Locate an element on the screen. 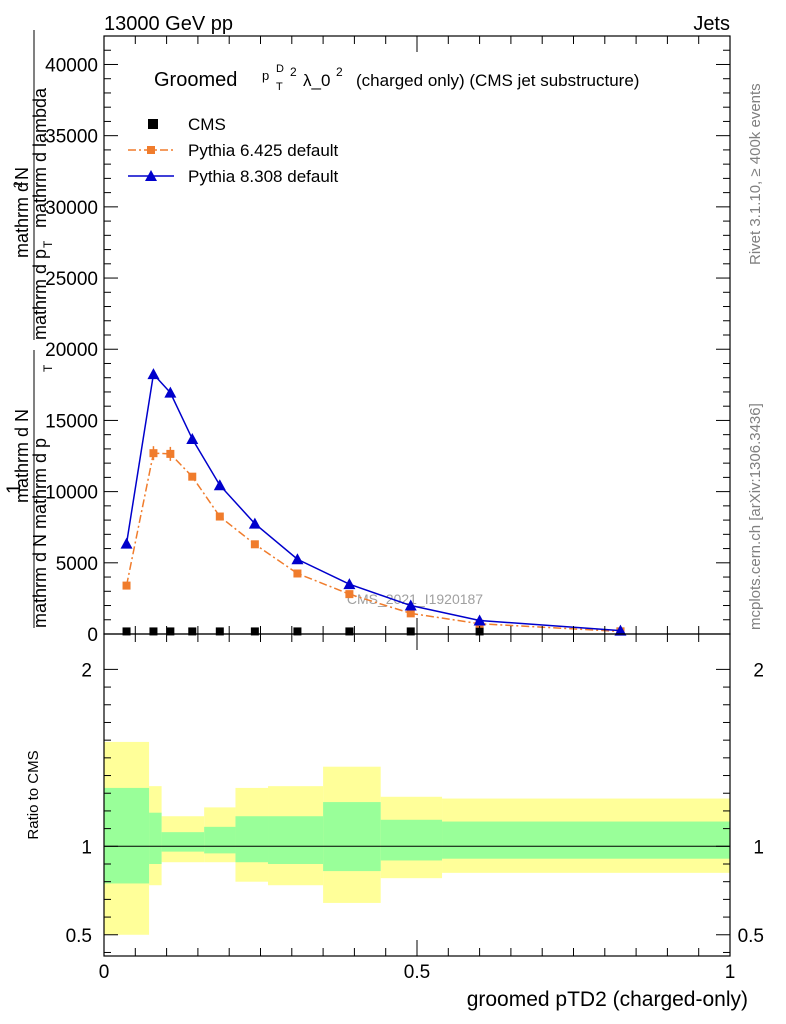  rivet-label: Rivet 3.1.10, ≥ 400k events is located at coordinates (755, 174).